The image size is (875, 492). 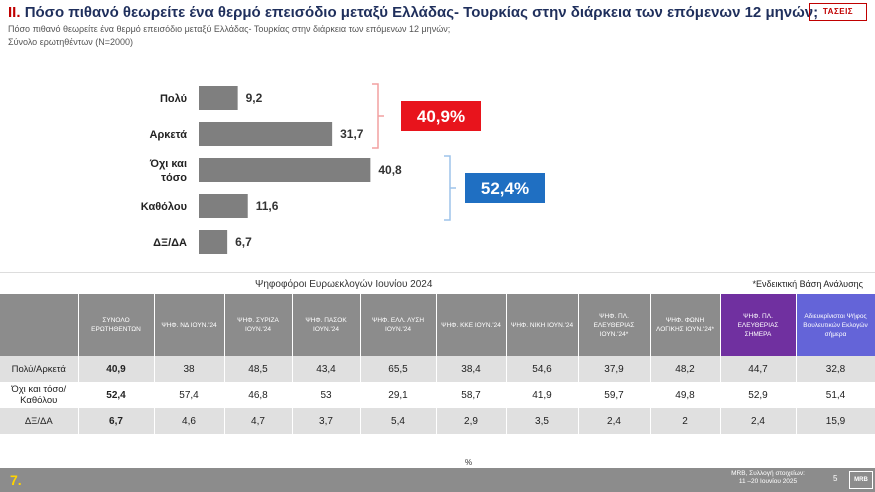 I want to click on mrb-logo: MRB, so click(x=861, y=480).